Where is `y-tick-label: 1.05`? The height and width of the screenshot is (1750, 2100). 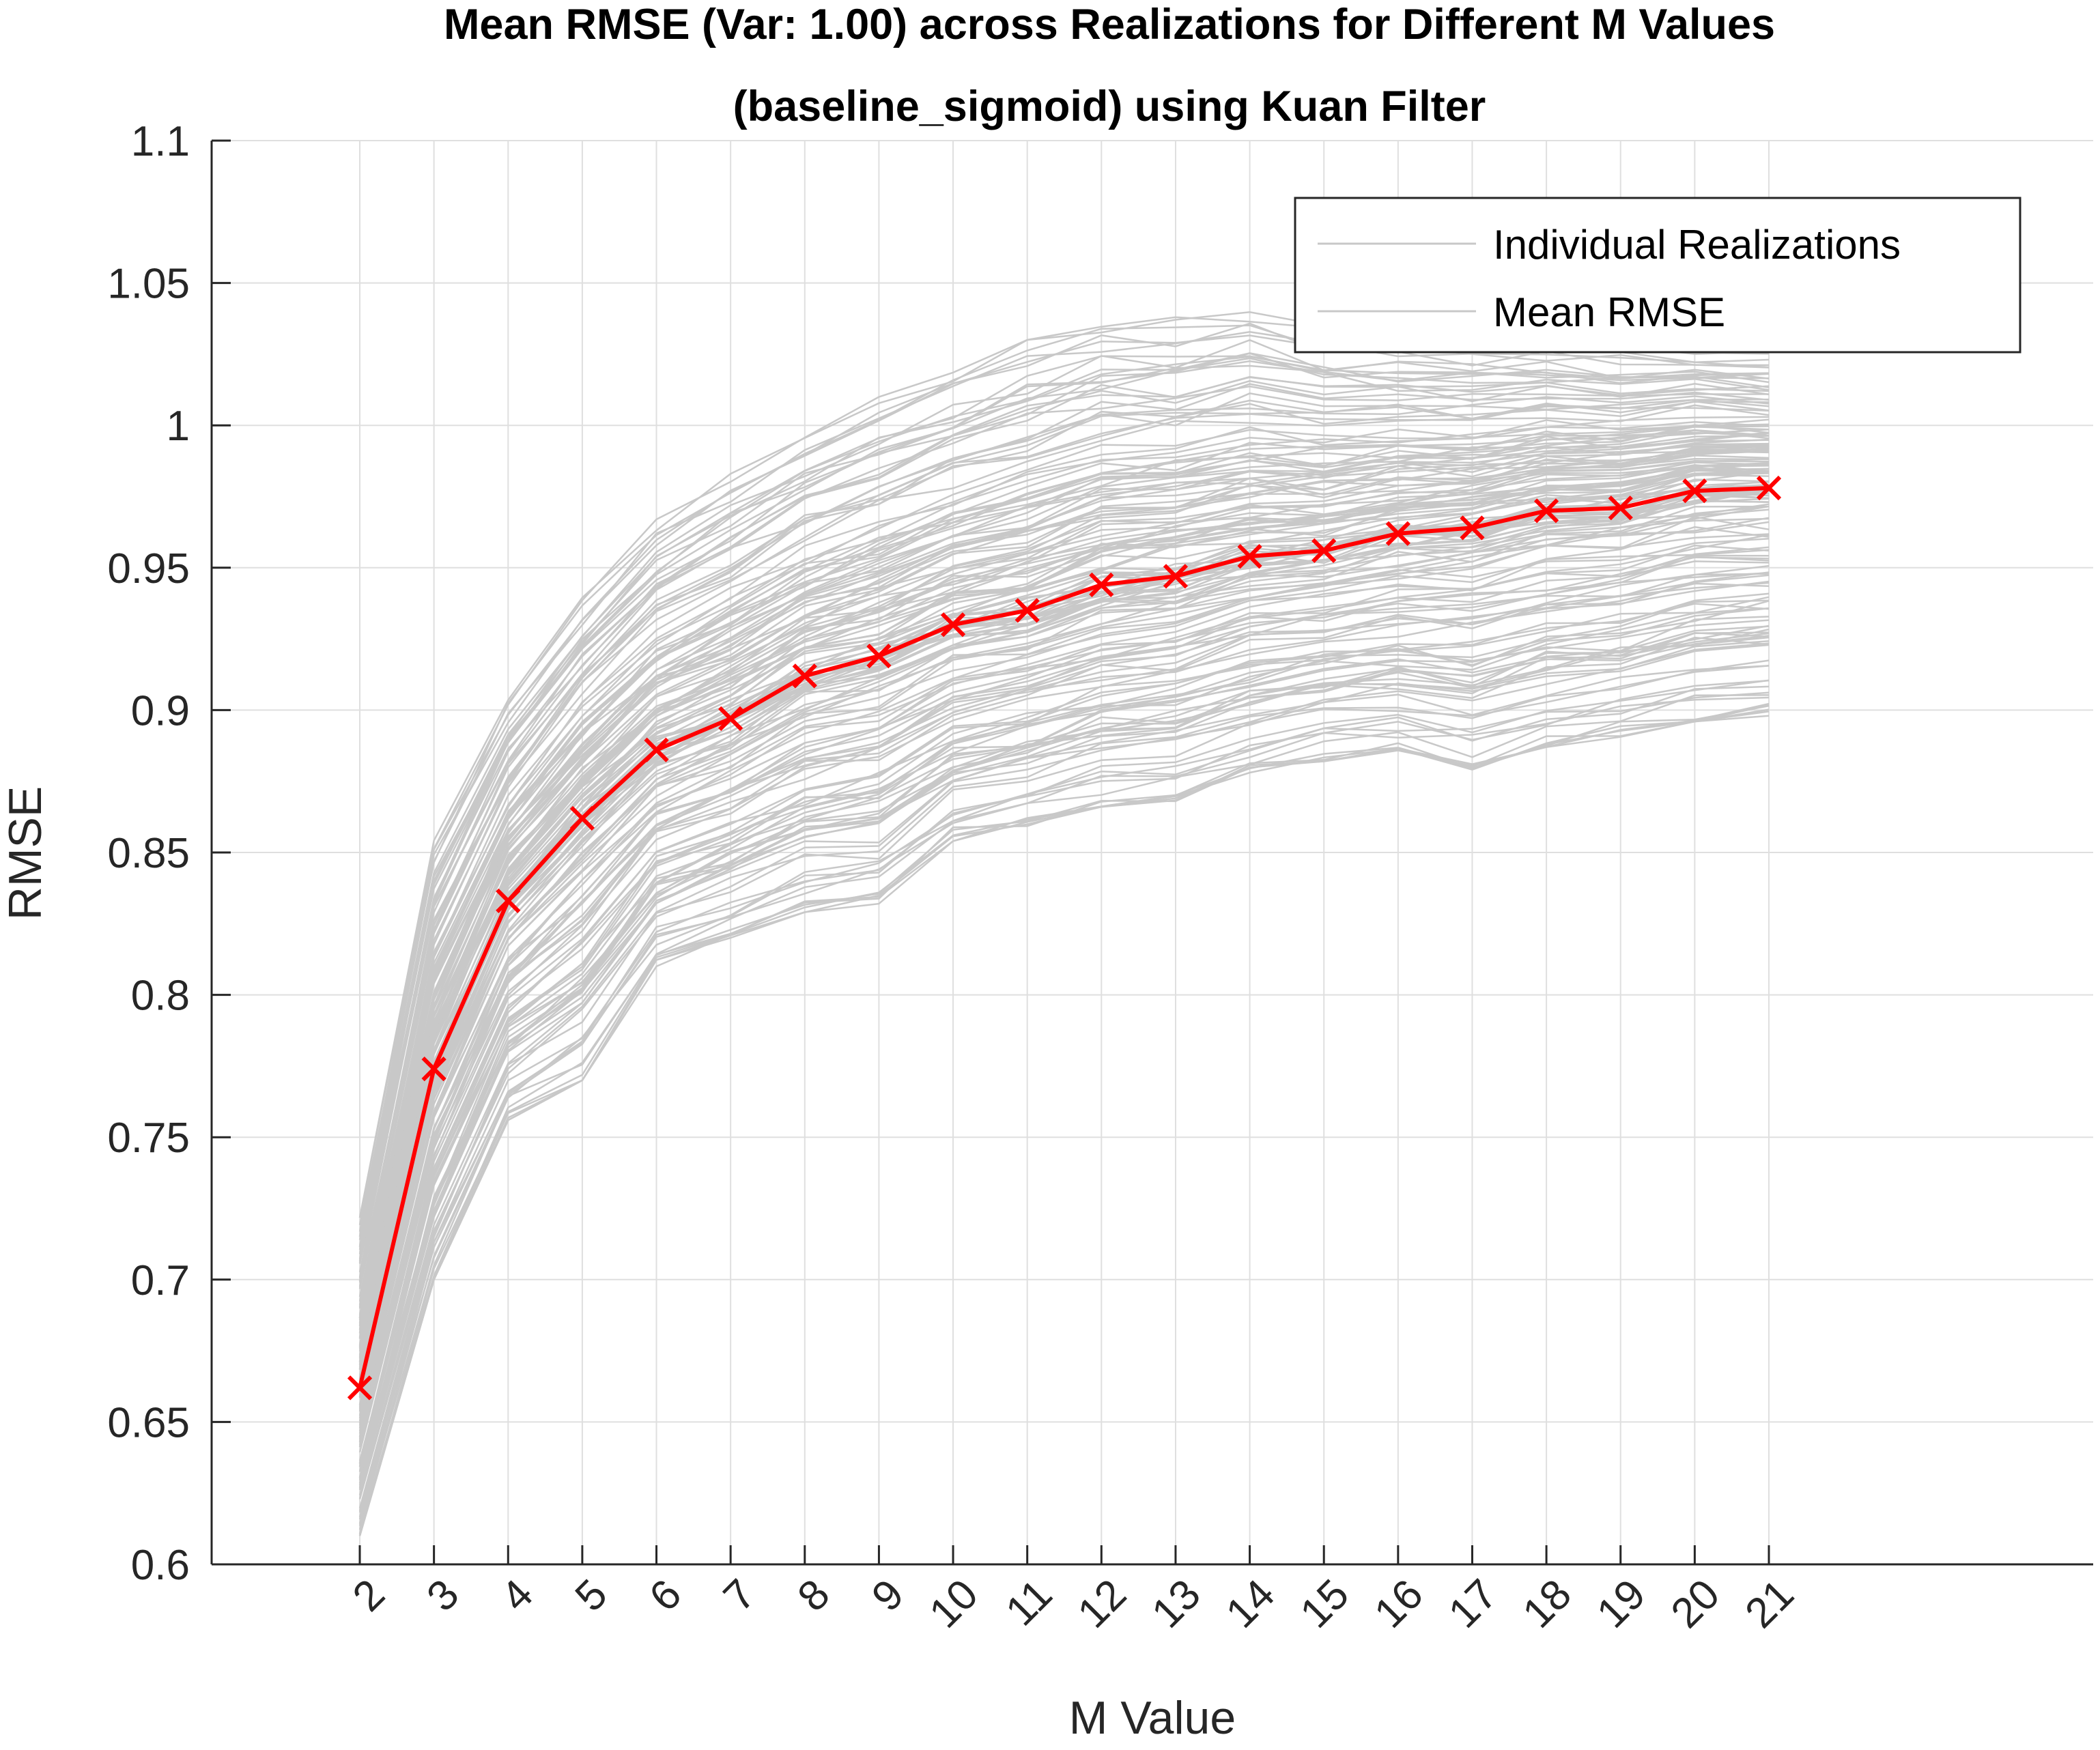
y-tick-label: 1.05 is located at coordinates (148, 284).